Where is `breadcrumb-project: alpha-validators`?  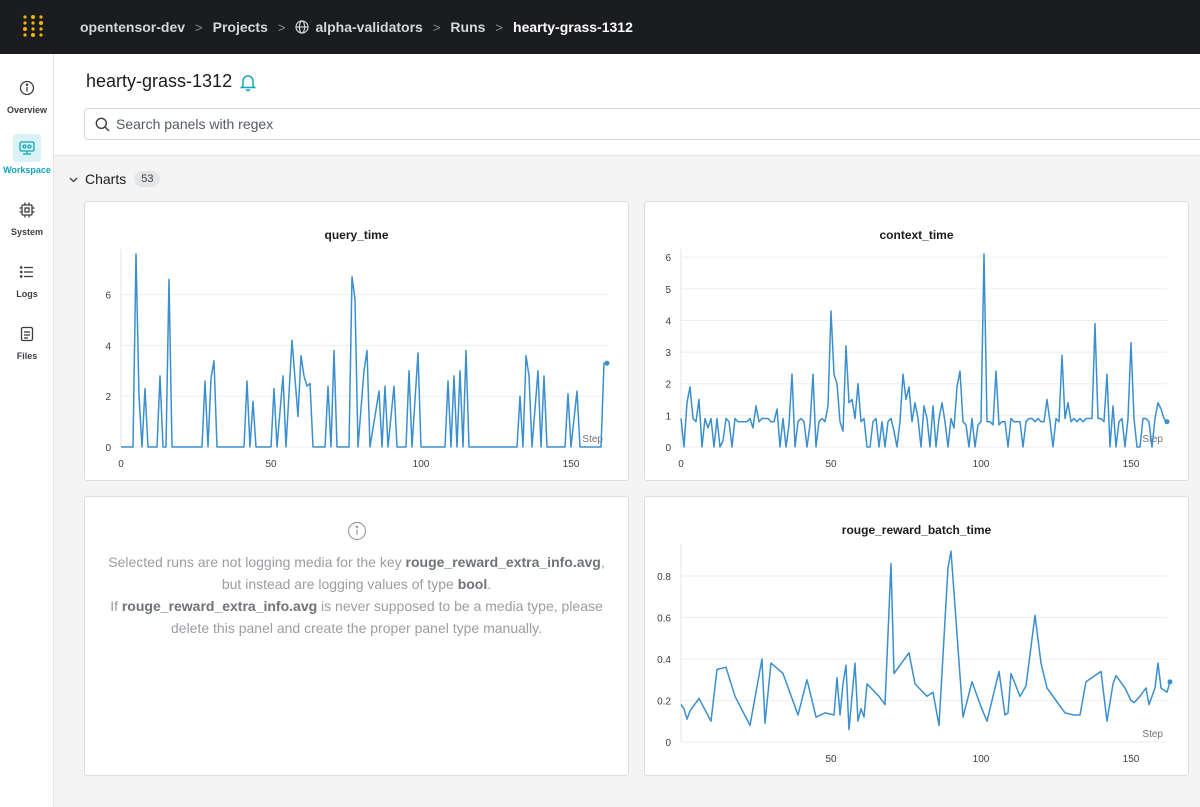 breadcrumb-project: alpha-validators is located at coordinates (359, 27).